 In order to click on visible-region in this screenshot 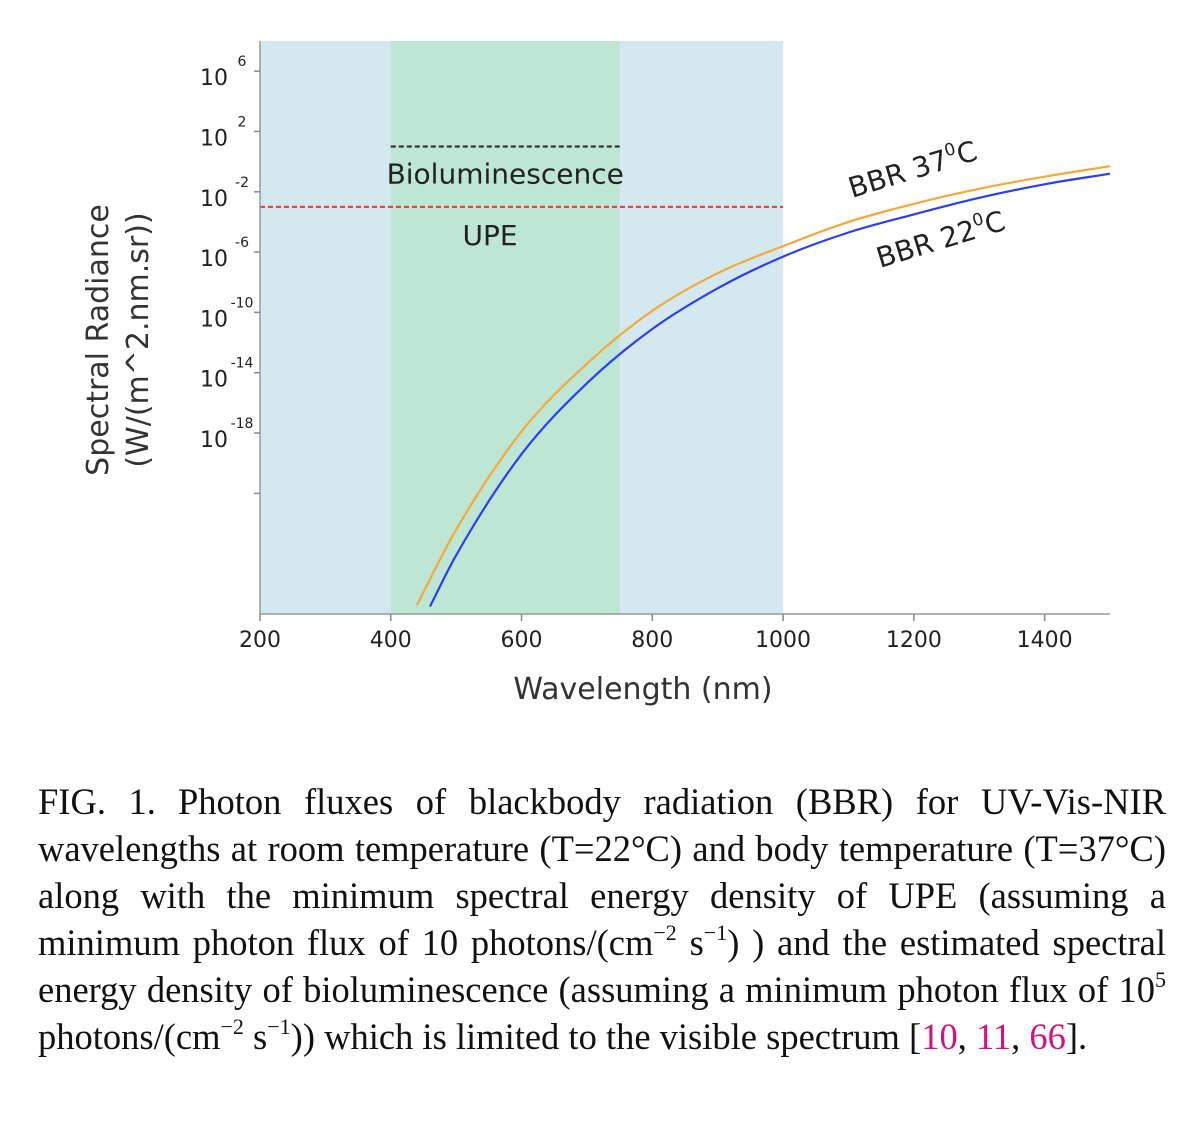, I will do `click(505, 327)`.